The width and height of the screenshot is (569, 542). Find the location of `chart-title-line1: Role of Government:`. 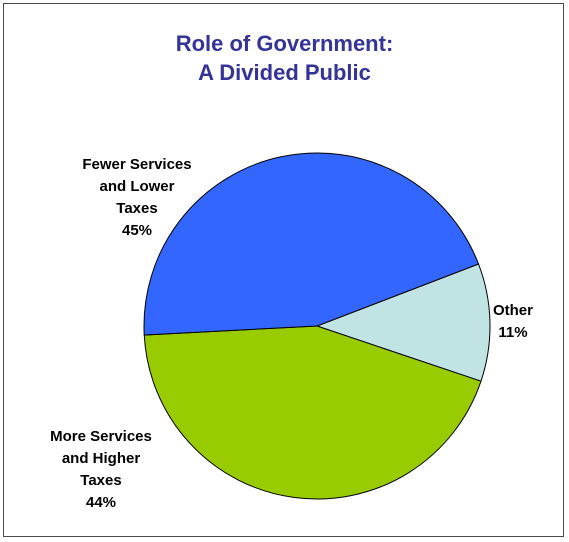

chart-title-line1: Role of Government: is located at coordinates (284, 43).